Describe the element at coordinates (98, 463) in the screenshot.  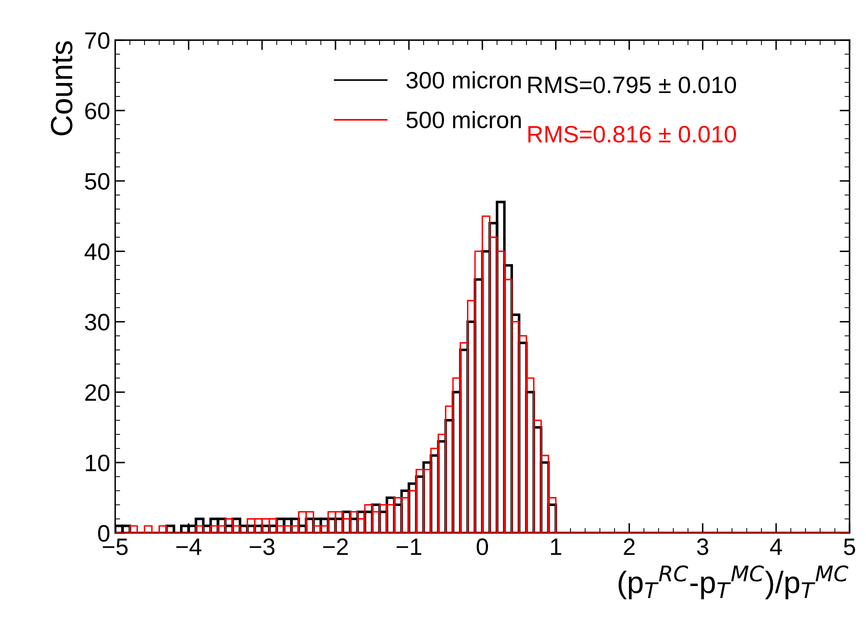
I see `y-tick-label: 10` at that location.